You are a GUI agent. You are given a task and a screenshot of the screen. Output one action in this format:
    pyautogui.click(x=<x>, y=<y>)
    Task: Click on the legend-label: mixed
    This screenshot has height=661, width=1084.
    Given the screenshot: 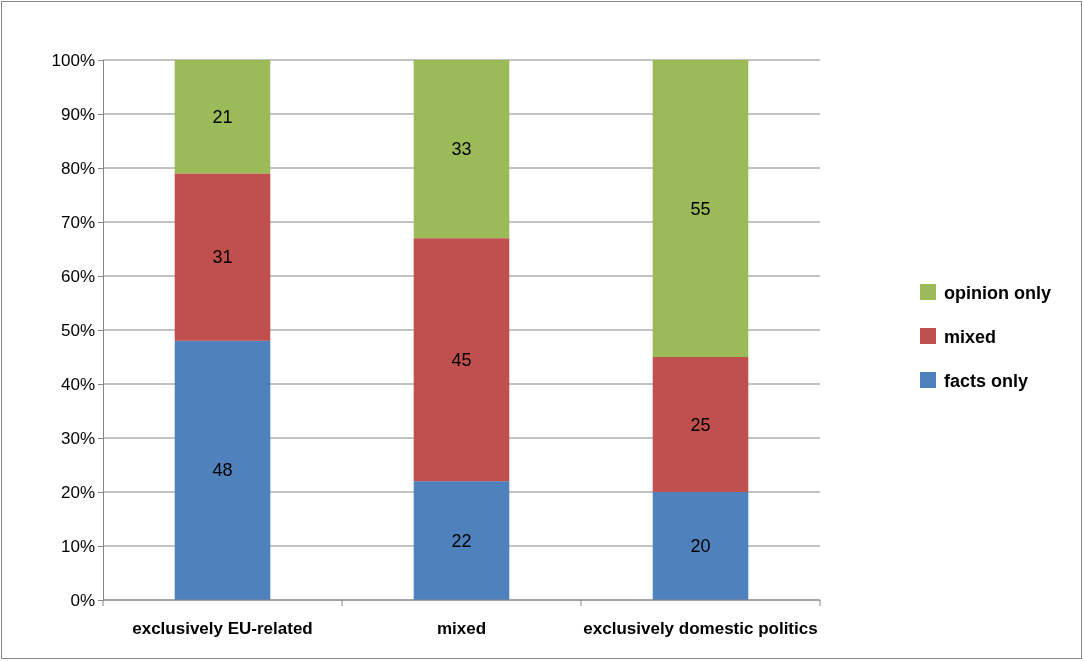 What is the action you would take?
    pyautogui.click(x=970, y=337)
    